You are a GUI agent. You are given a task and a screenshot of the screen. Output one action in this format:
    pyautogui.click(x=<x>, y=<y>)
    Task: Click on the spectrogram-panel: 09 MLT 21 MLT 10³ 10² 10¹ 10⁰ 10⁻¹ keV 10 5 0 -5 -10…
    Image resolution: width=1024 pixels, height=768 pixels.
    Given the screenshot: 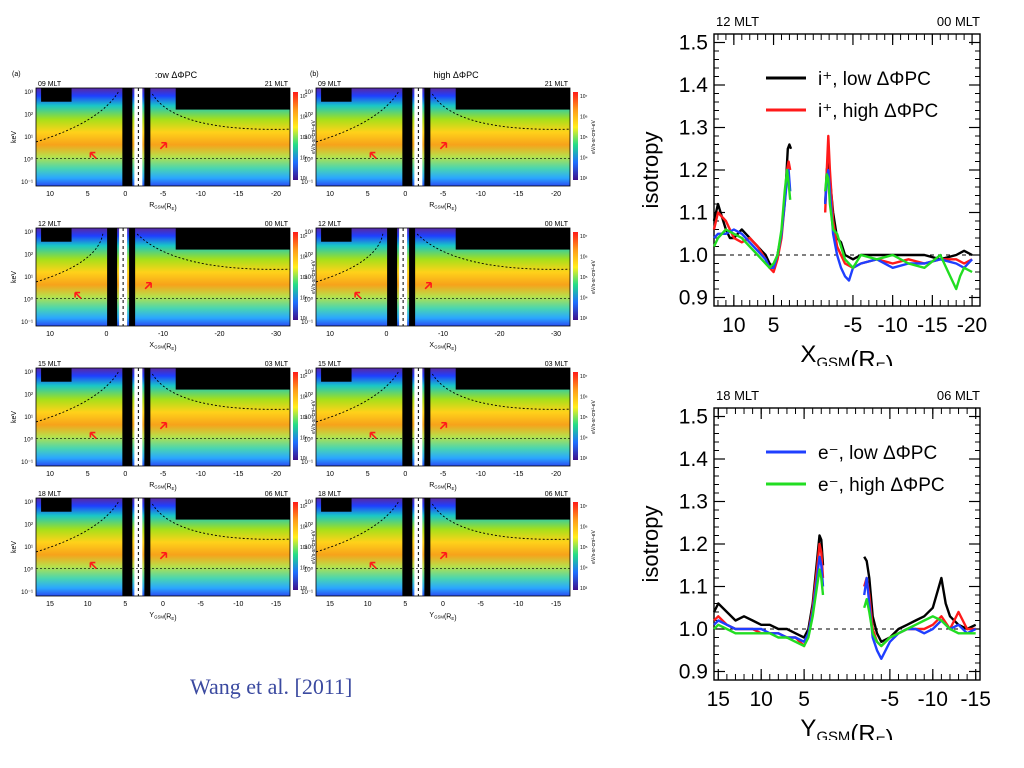 What is the action you would take?
    pyautogui.click(x=164, y=146)
    